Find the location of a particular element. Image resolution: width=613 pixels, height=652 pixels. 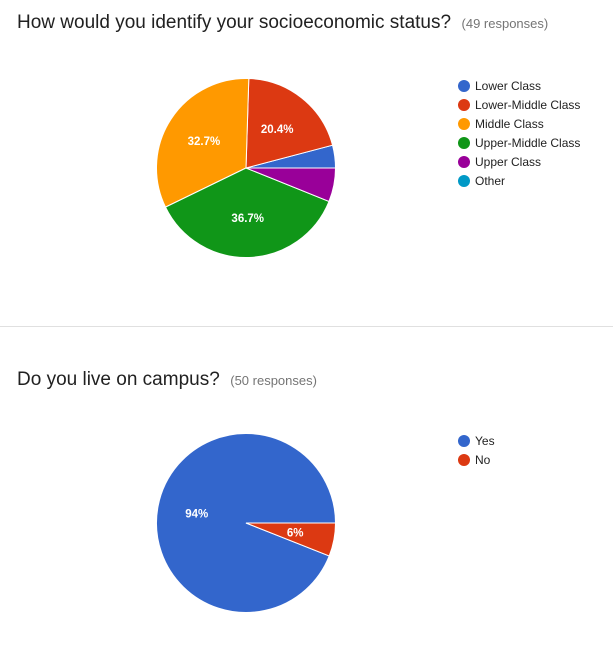

pie-chart-socioeconomic: 20.4% 32.7% 36.7% is located at coordinates (246, 168).